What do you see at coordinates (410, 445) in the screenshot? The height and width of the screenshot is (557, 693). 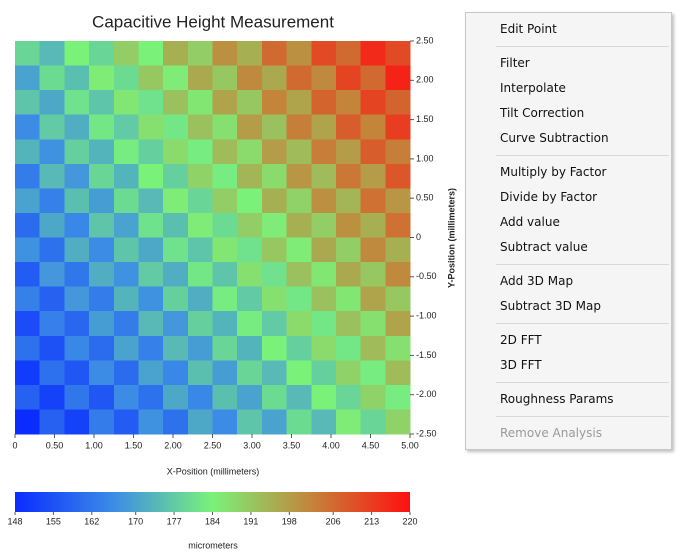 I see `x-tick-label: 5.00` at bounding box center [410, 445].